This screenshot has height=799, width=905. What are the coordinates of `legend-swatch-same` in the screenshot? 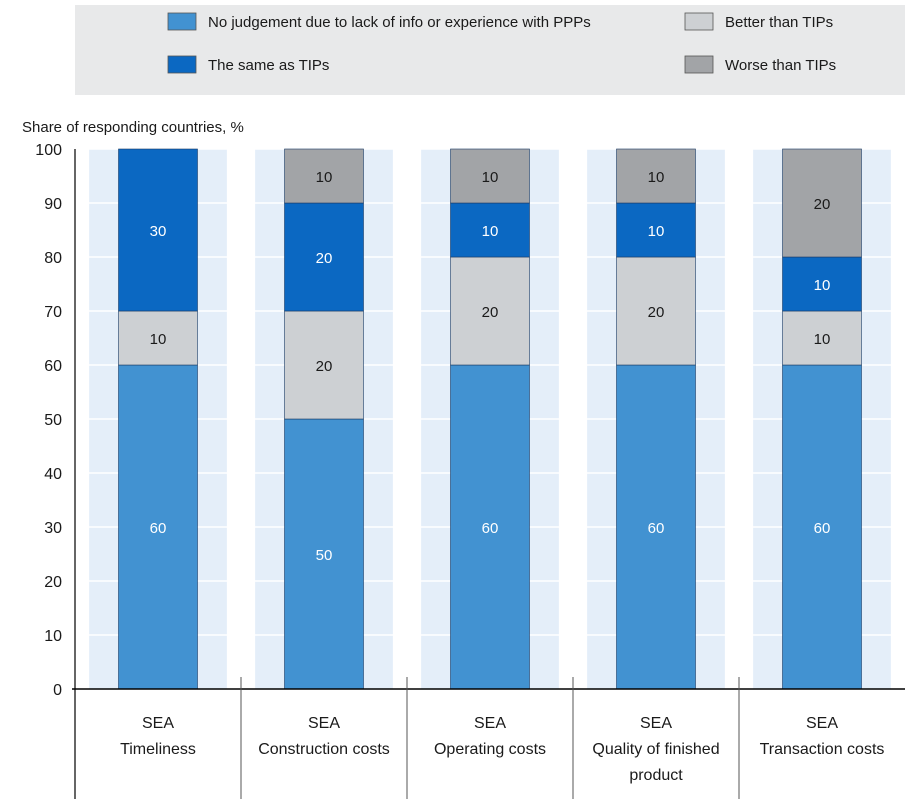 It's located at (182, 64).